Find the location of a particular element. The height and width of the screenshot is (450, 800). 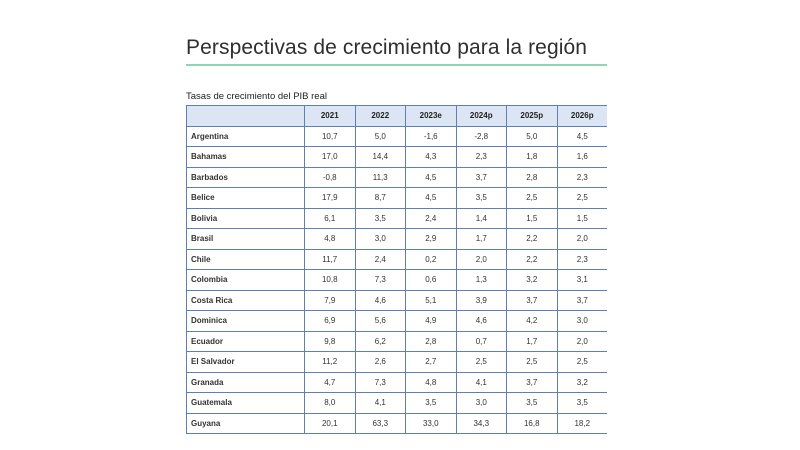

value-cell: 11,2 is located at coordinates (330, 362).